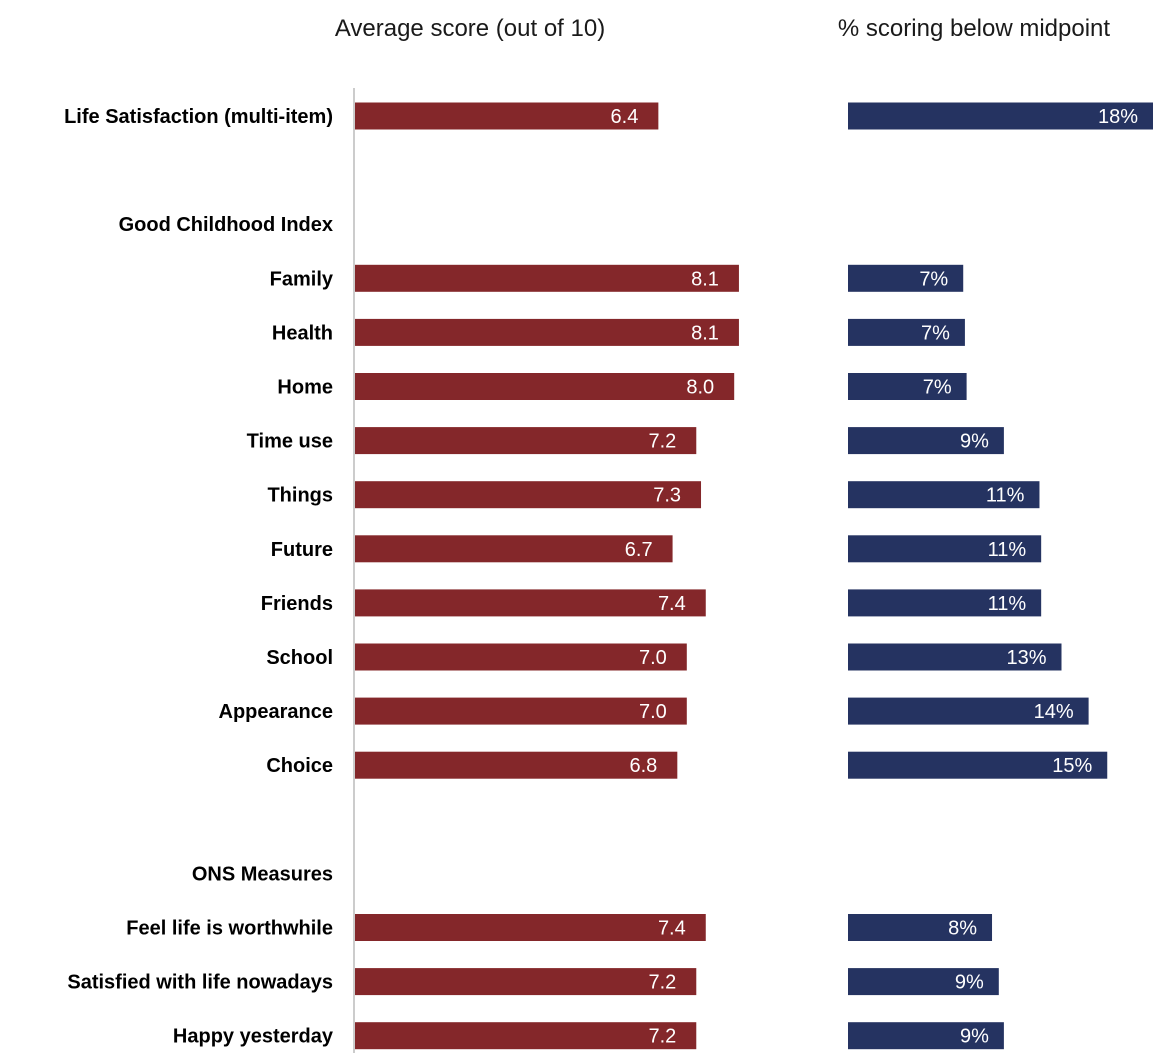 The image size is (1154, 1053). What do you see at coordinates (198, 117) in the screenshot?
I see `category-label-life-satisfaction-multi-item: Life Satisfaction (multi-item)` at bounding box center [198, 117].